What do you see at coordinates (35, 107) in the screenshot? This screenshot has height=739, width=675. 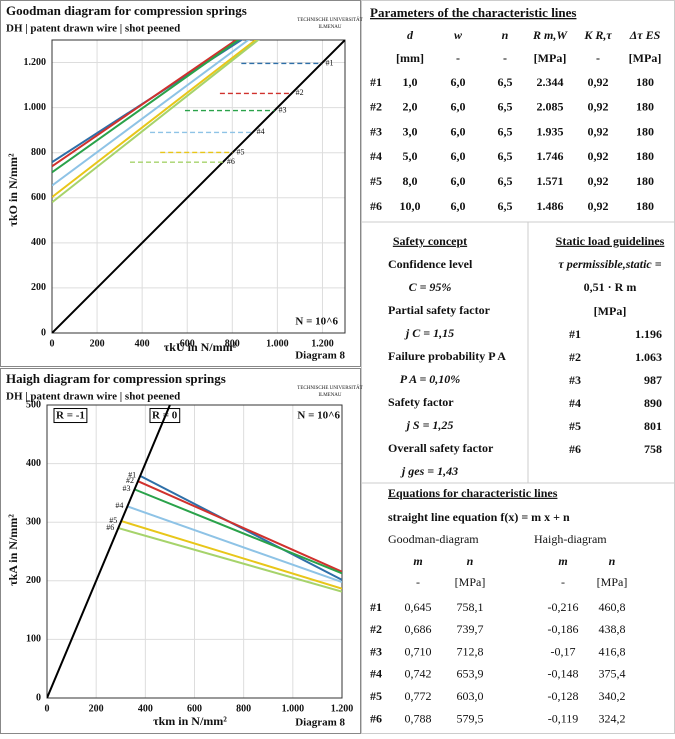 I see `y-tick-label: 1.000` at bounding box center [35, 107].